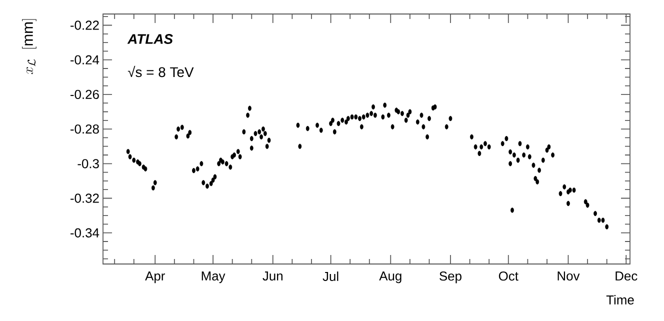 The width and height of the screenshot is (664, 321). What do you see at coordinates (330, 277) in the screenshot?
I see `x-tick-label: Jul` at bounding box center [330, 277].